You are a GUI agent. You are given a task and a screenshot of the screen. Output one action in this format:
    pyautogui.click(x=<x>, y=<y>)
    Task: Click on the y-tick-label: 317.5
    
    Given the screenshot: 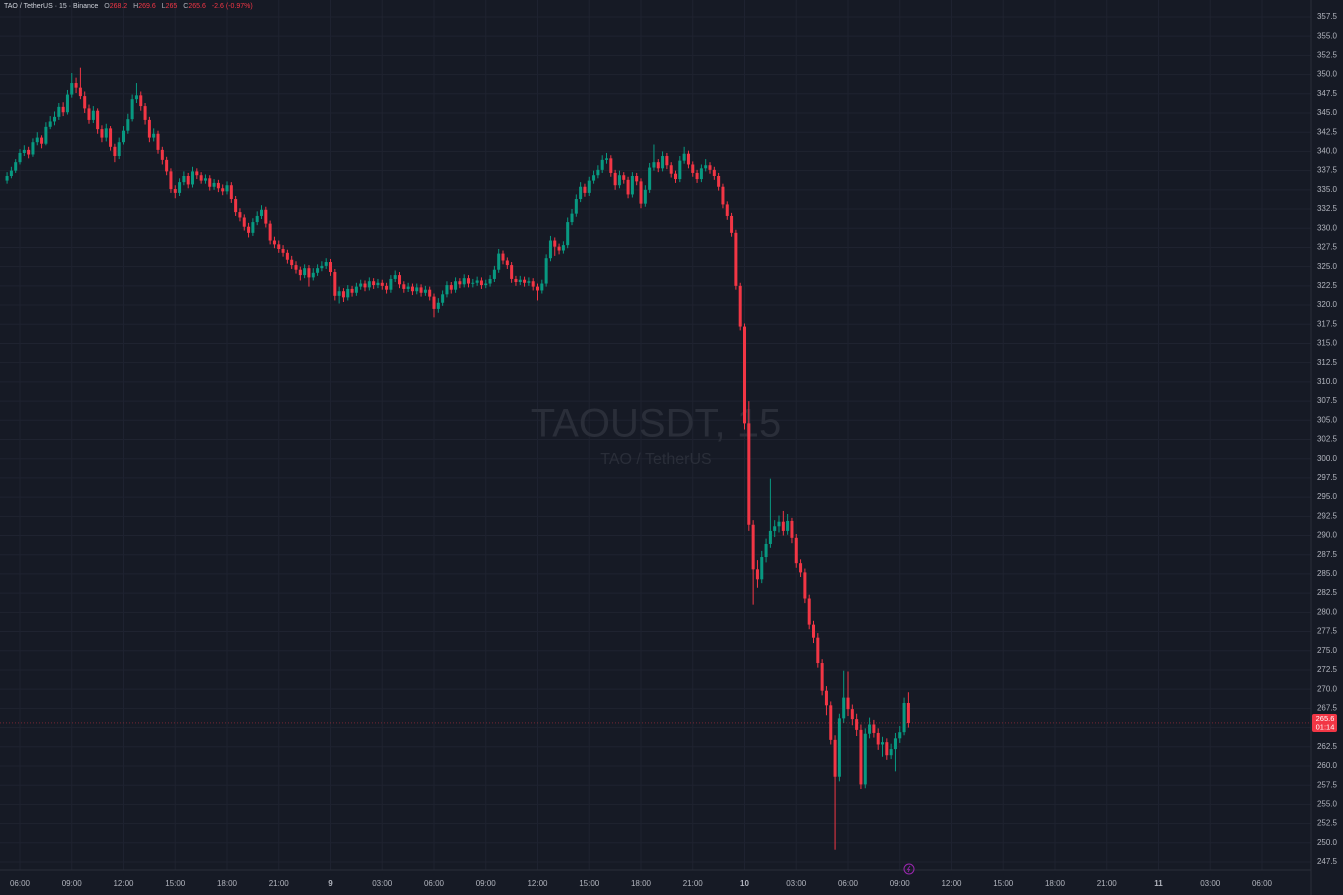 What is the action you would take?
    pyautogui.click(x=1327, y=323)
    